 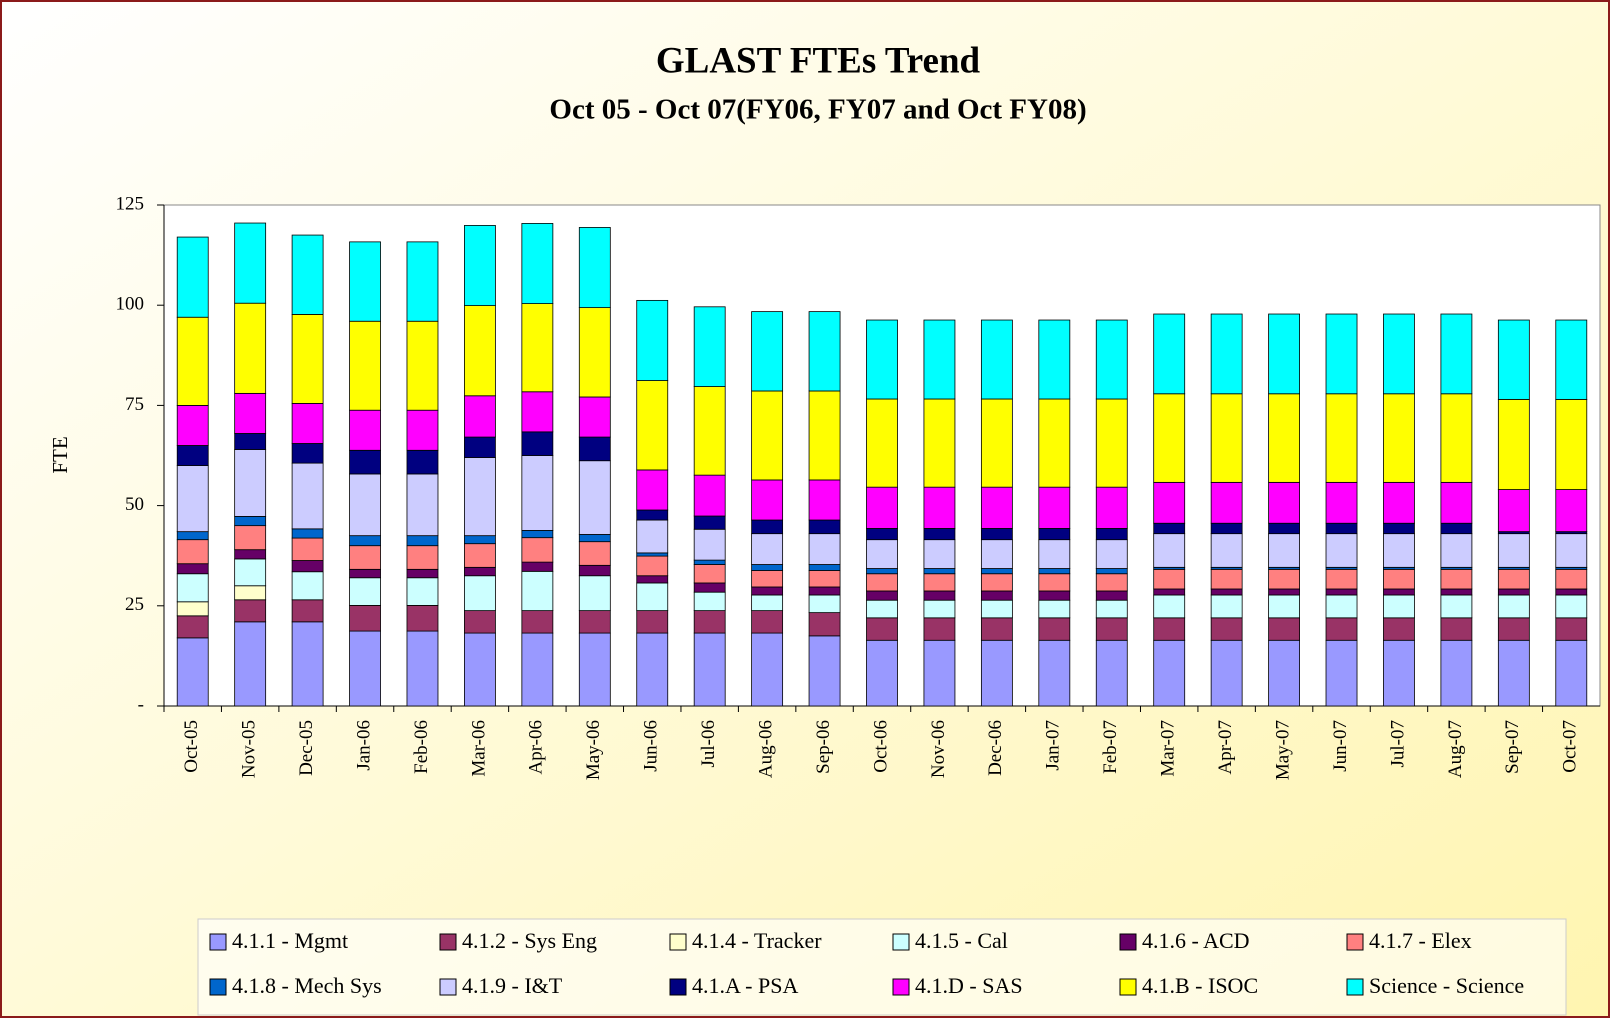 I want to click on x-tick-label: Sep-07, so click(x=1512, y=747).